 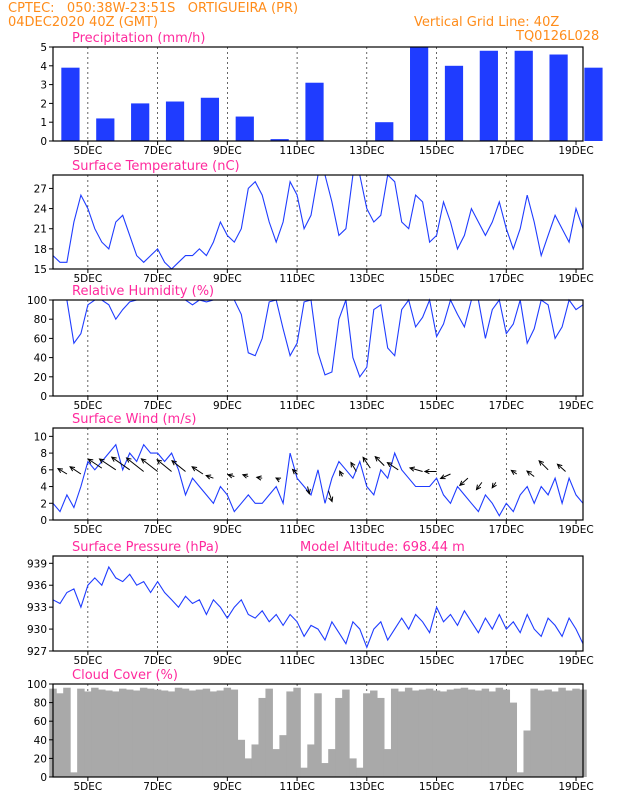 What do you see at coordinates (37, 608) in the screenshot?
I see `y-tick-label: 933` at bounding box center [37, 608].